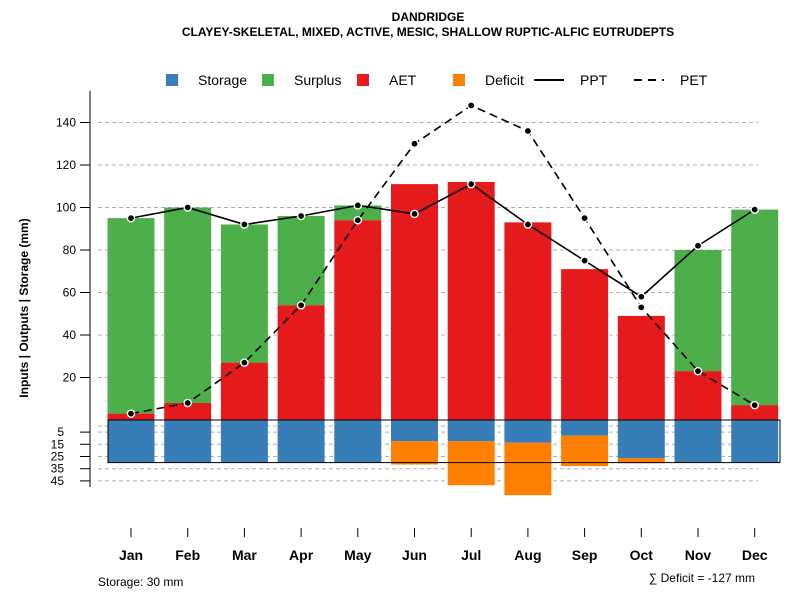 This screenshot has height=600, width=800. What do you see at coordinates (585, 555) in the screenshot?
I see `x-tick-label-sep: Sep` at bounding box center [585, 555].